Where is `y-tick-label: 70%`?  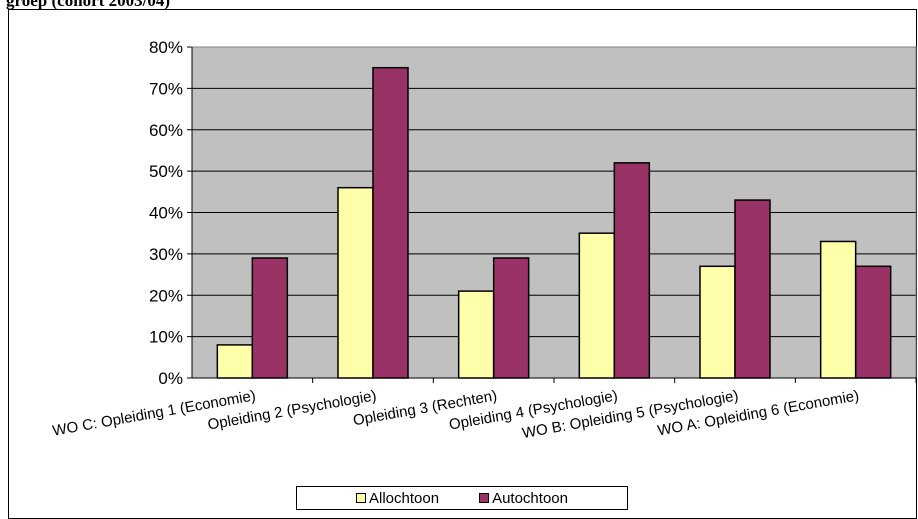
y-tick-label: 70% is located at coordinates (166, 88).